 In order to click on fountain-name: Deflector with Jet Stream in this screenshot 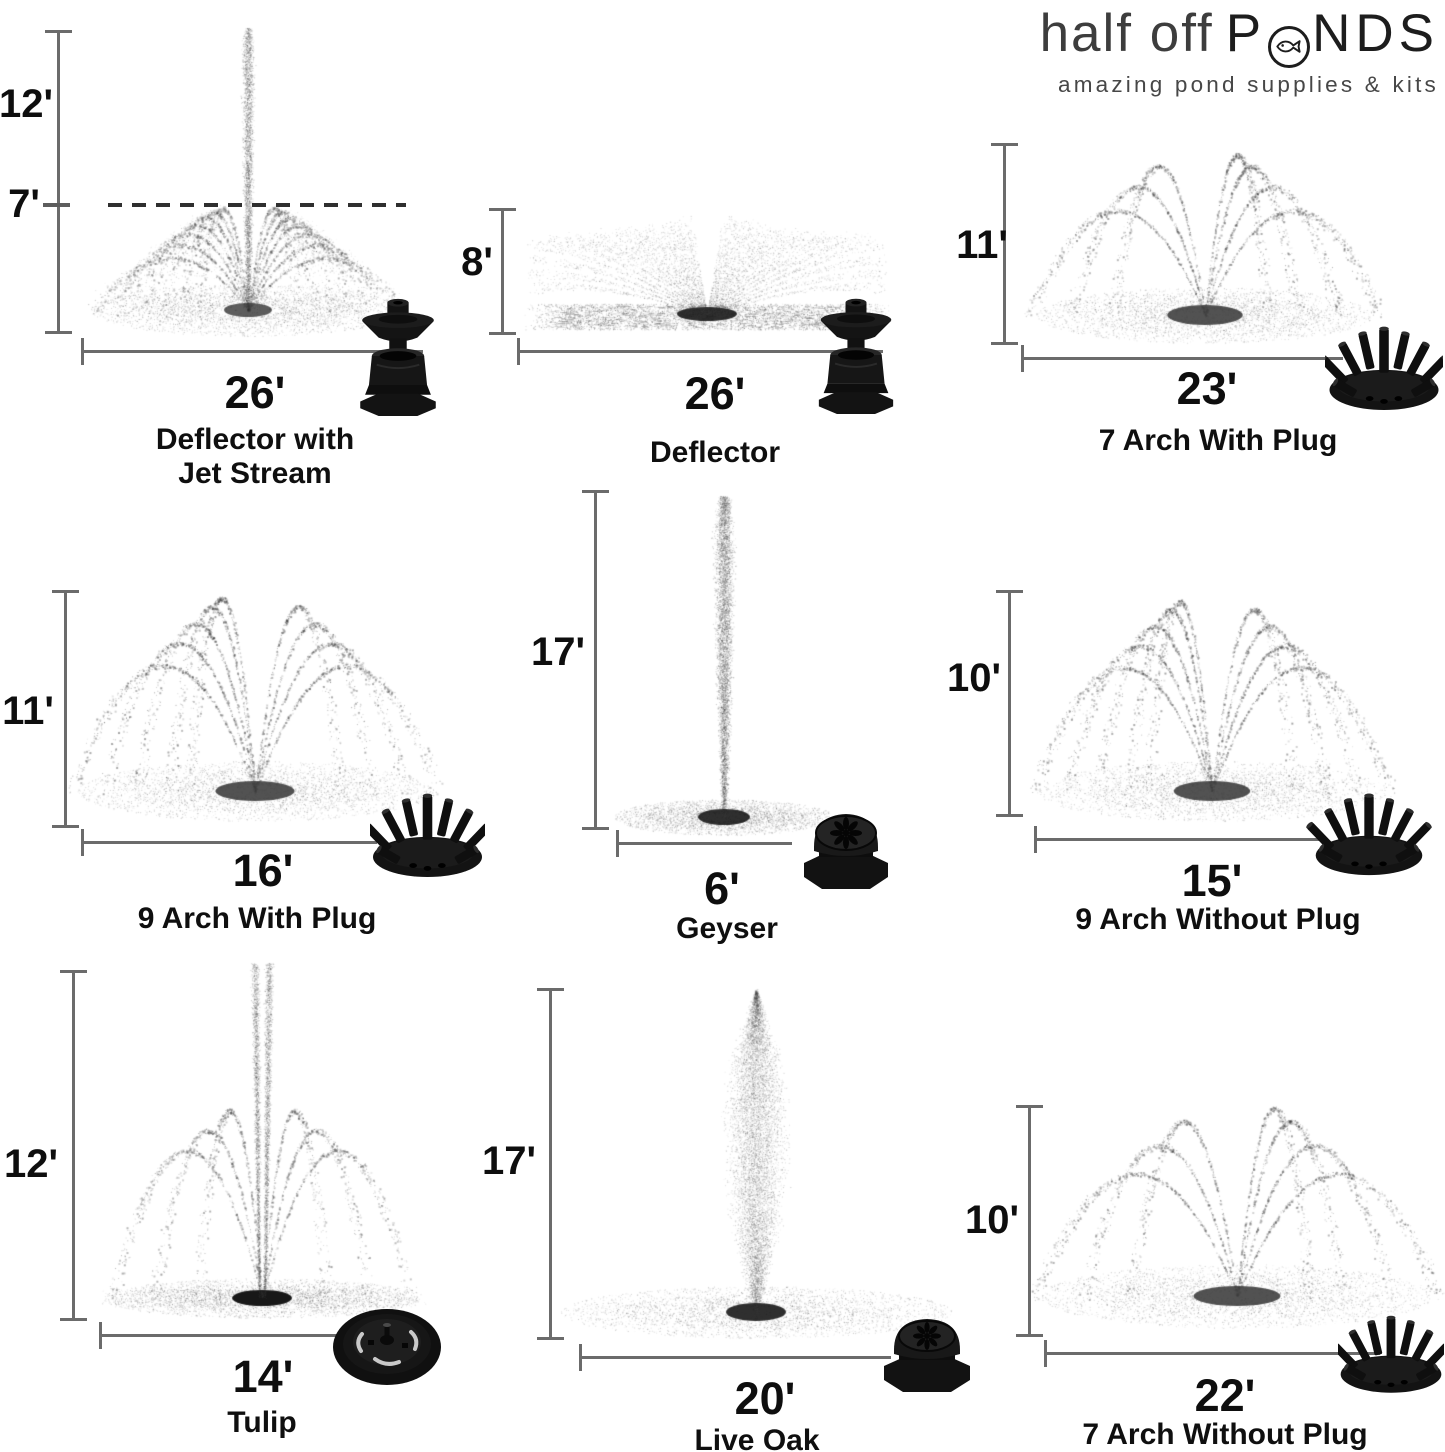, I will do `click(255, 457)`.